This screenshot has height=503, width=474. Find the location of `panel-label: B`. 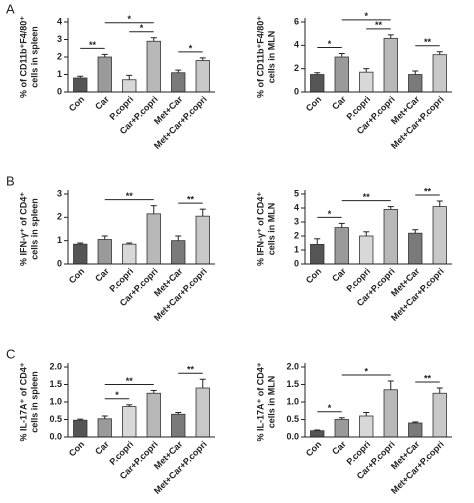

panel-label: B is located at coordinates (10, 180).